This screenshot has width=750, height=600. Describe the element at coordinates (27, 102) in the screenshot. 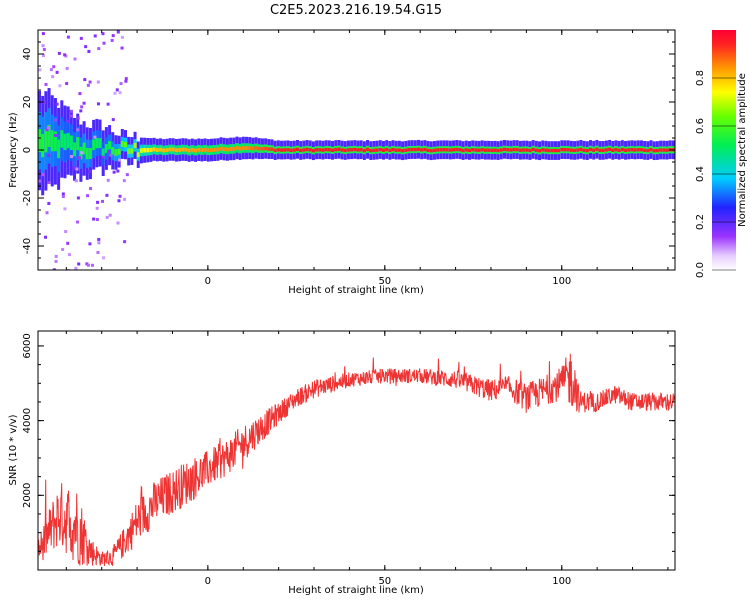

I see `y-tick-label: 20` at that location.